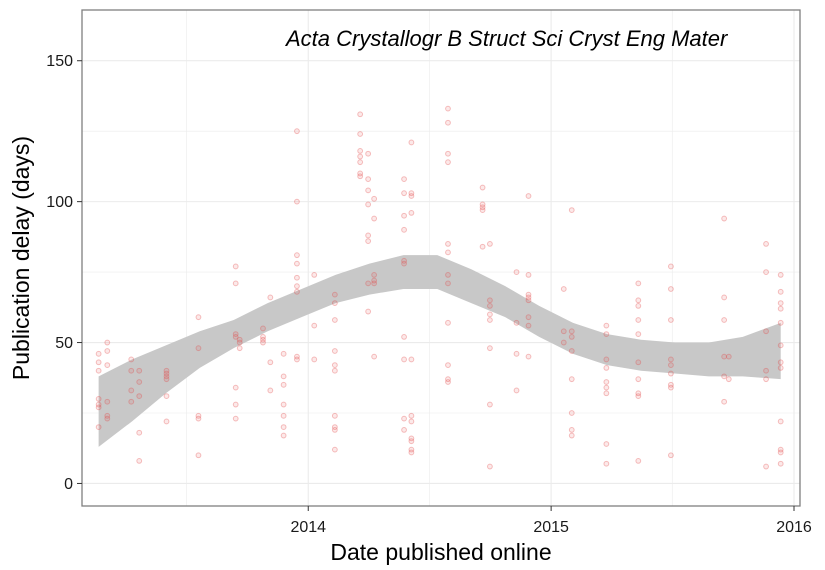 The image size is (825, 570). I want to click on y-tick-label: 150, so click(59, 61).